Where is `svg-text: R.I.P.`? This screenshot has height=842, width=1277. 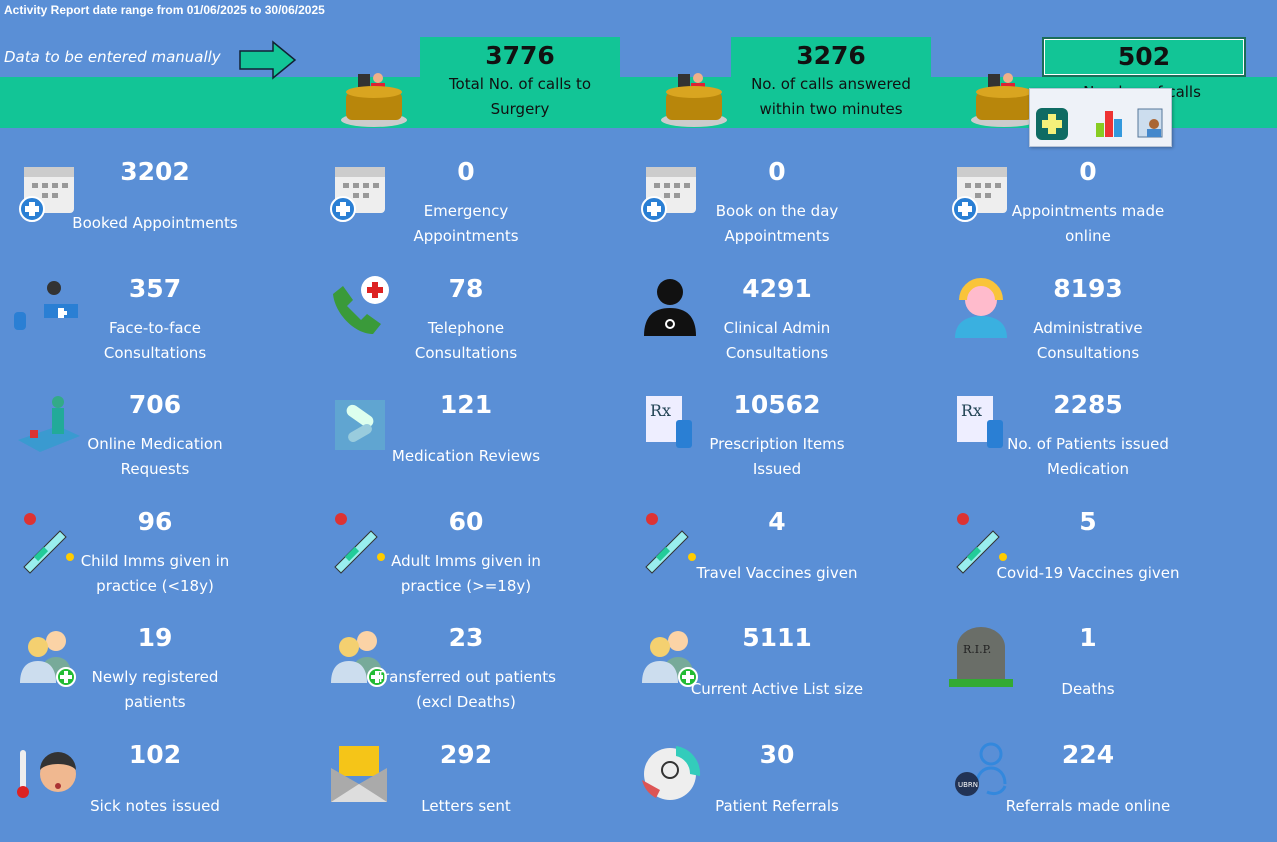 svg-text: R.I.P. is located at coordinates (977, 649).